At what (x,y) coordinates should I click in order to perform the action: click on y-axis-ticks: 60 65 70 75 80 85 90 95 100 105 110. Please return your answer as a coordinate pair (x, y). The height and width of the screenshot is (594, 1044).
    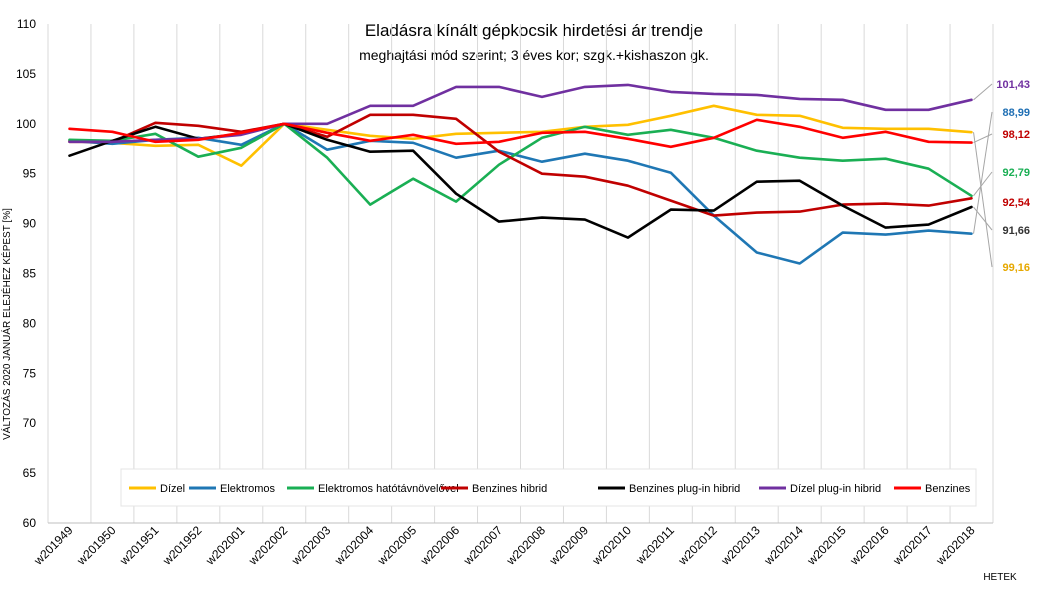
    Looking at the image, I should click on (26, 273).